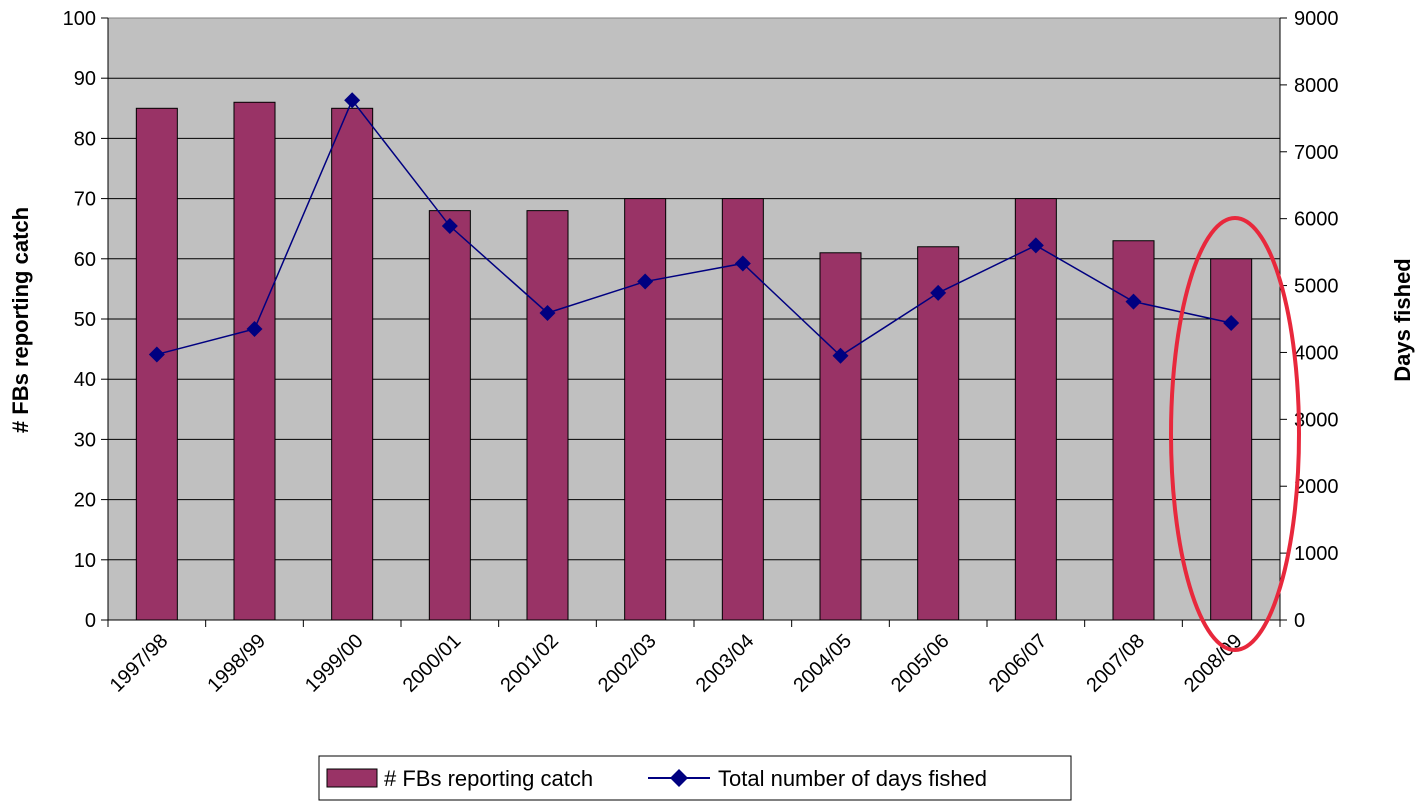 The height and width of the screenshot is (805, 1416). I want to click on y2-tick-labels: 0 1000 2000 3000 4000 5000 6000 7000 8000 9000, so click(1316, 320).